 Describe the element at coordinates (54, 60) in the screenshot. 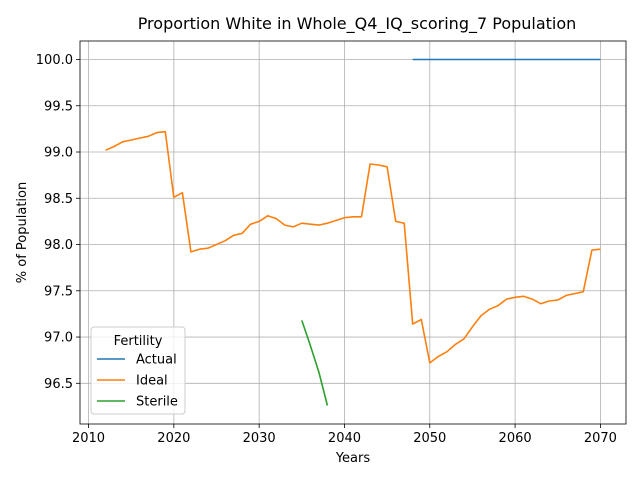

I see `y-tick-label: 100.0` at that location.